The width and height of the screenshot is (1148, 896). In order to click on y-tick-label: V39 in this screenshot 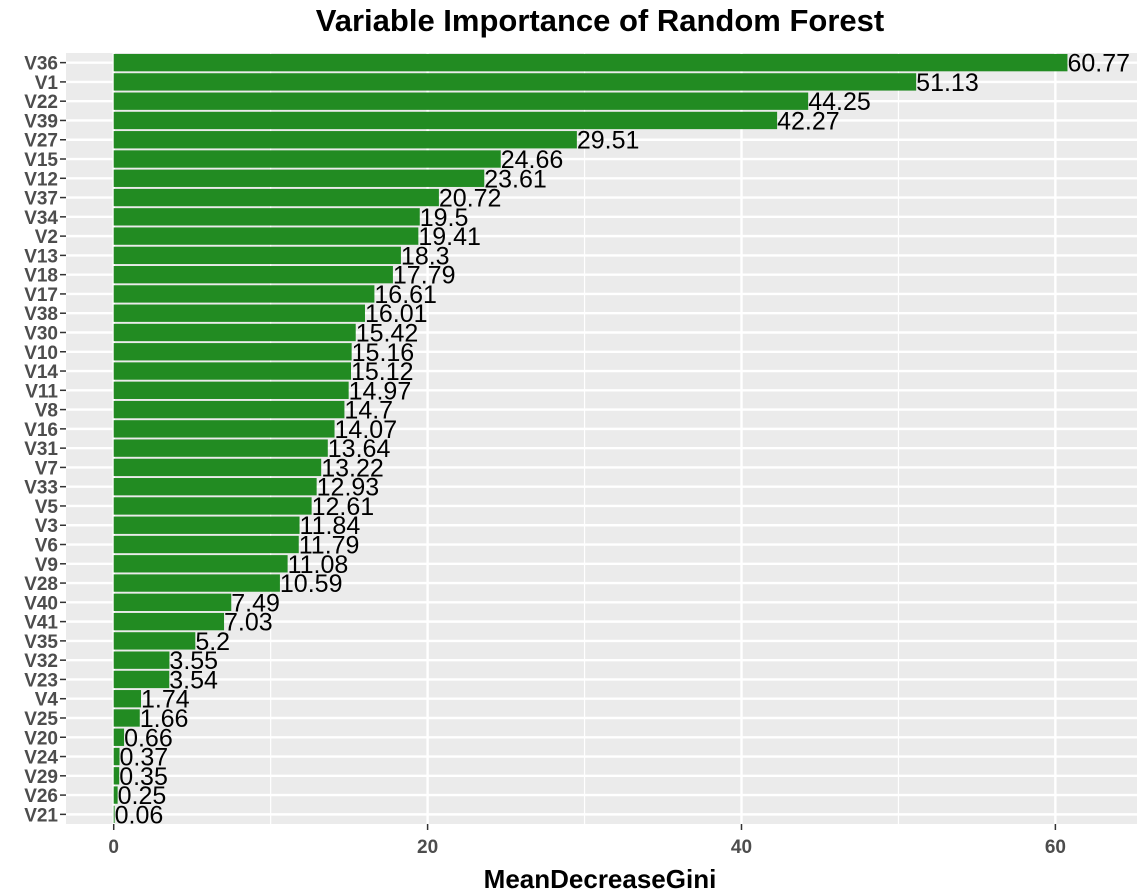, I will do `click(41, 121)`.